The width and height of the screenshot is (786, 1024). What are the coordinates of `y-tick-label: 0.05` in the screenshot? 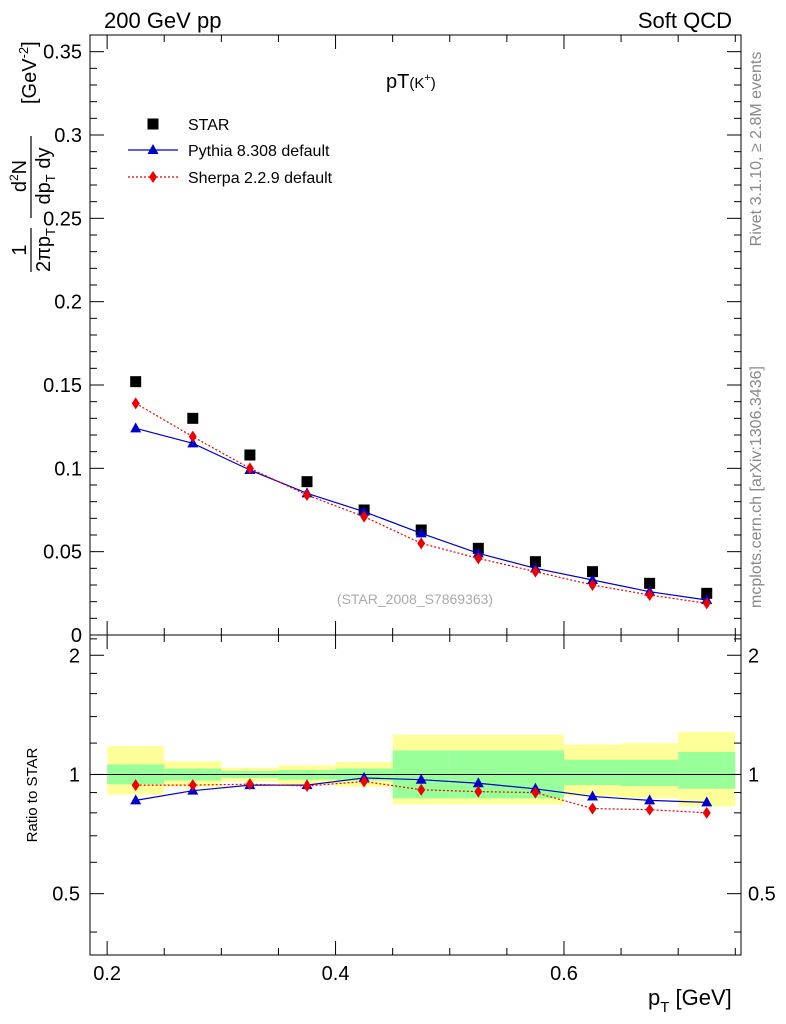 It's located at (62, 553).